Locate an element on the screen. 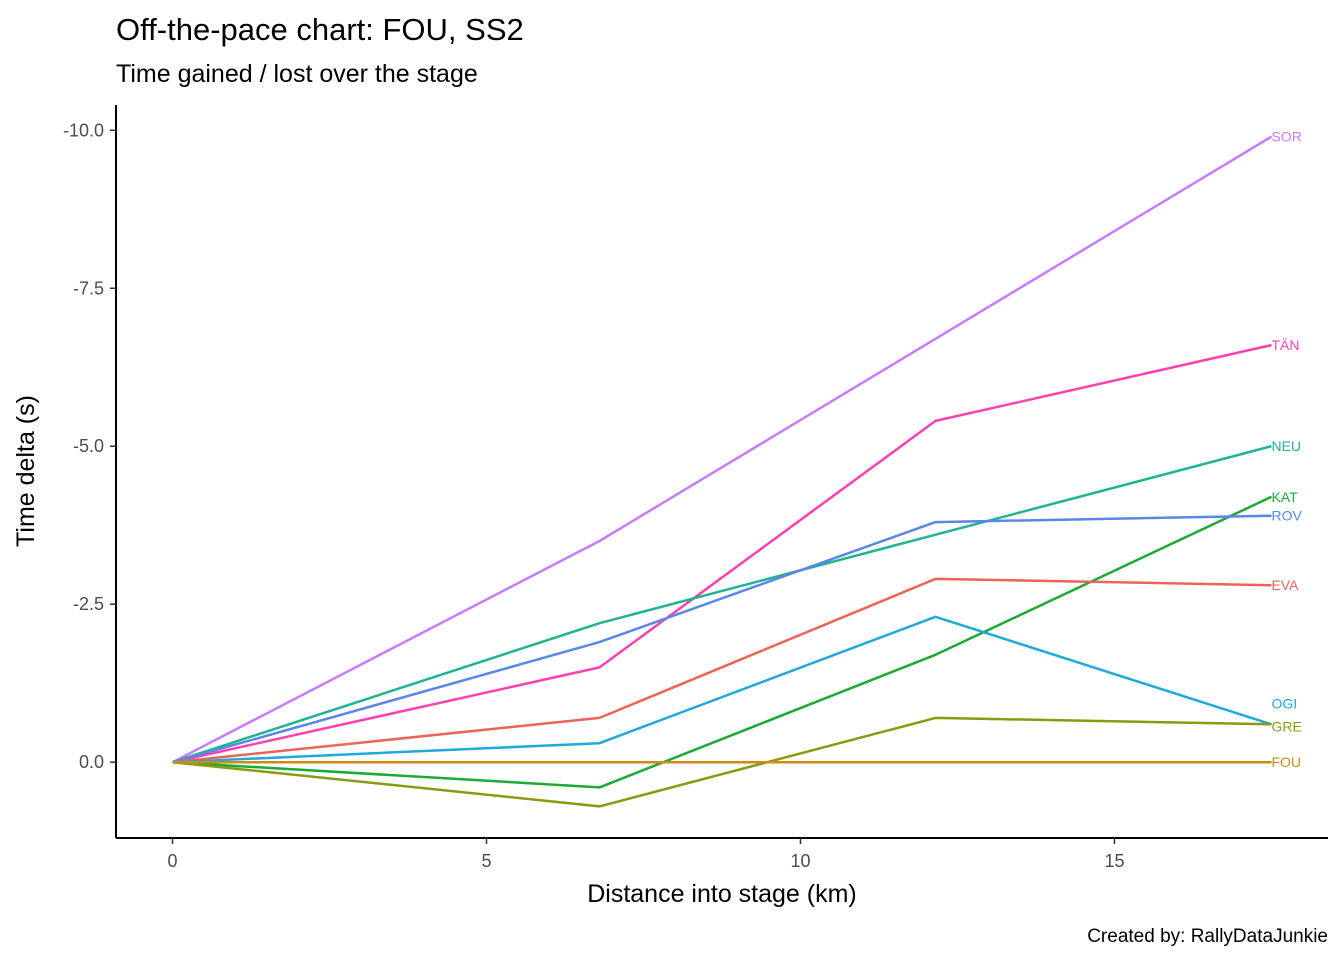 The image size is (1344, 960). x-axis-ticks: 0 5 10 15 is located at coordinates (646, 854).